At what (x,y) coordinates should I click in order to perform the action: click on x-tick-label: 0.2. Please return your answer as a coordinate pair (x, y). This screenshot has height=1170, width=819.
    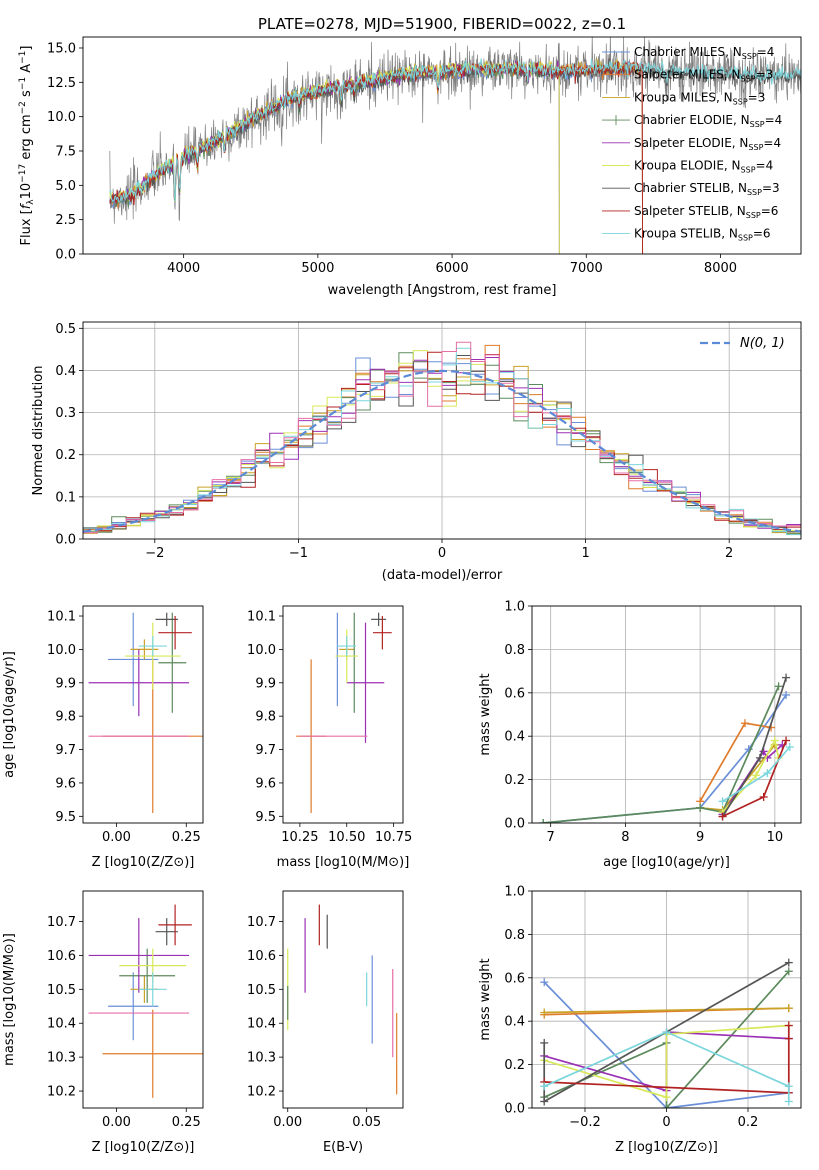
    Looking at the image, I should click on (748, 1122).